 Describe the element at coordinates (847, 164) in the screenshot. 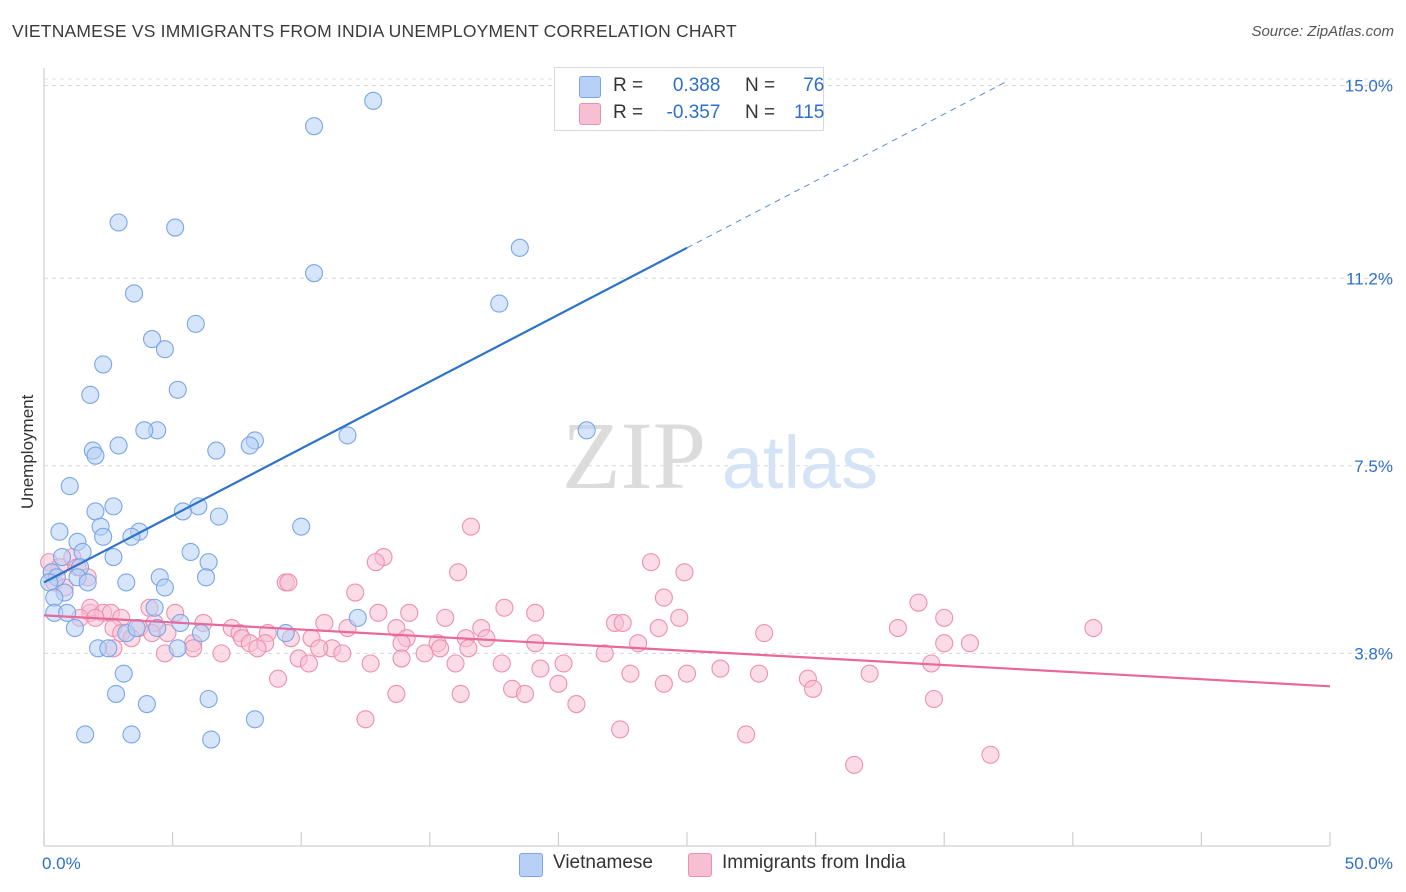

I see `vietnamese-trend-extension` at that location.